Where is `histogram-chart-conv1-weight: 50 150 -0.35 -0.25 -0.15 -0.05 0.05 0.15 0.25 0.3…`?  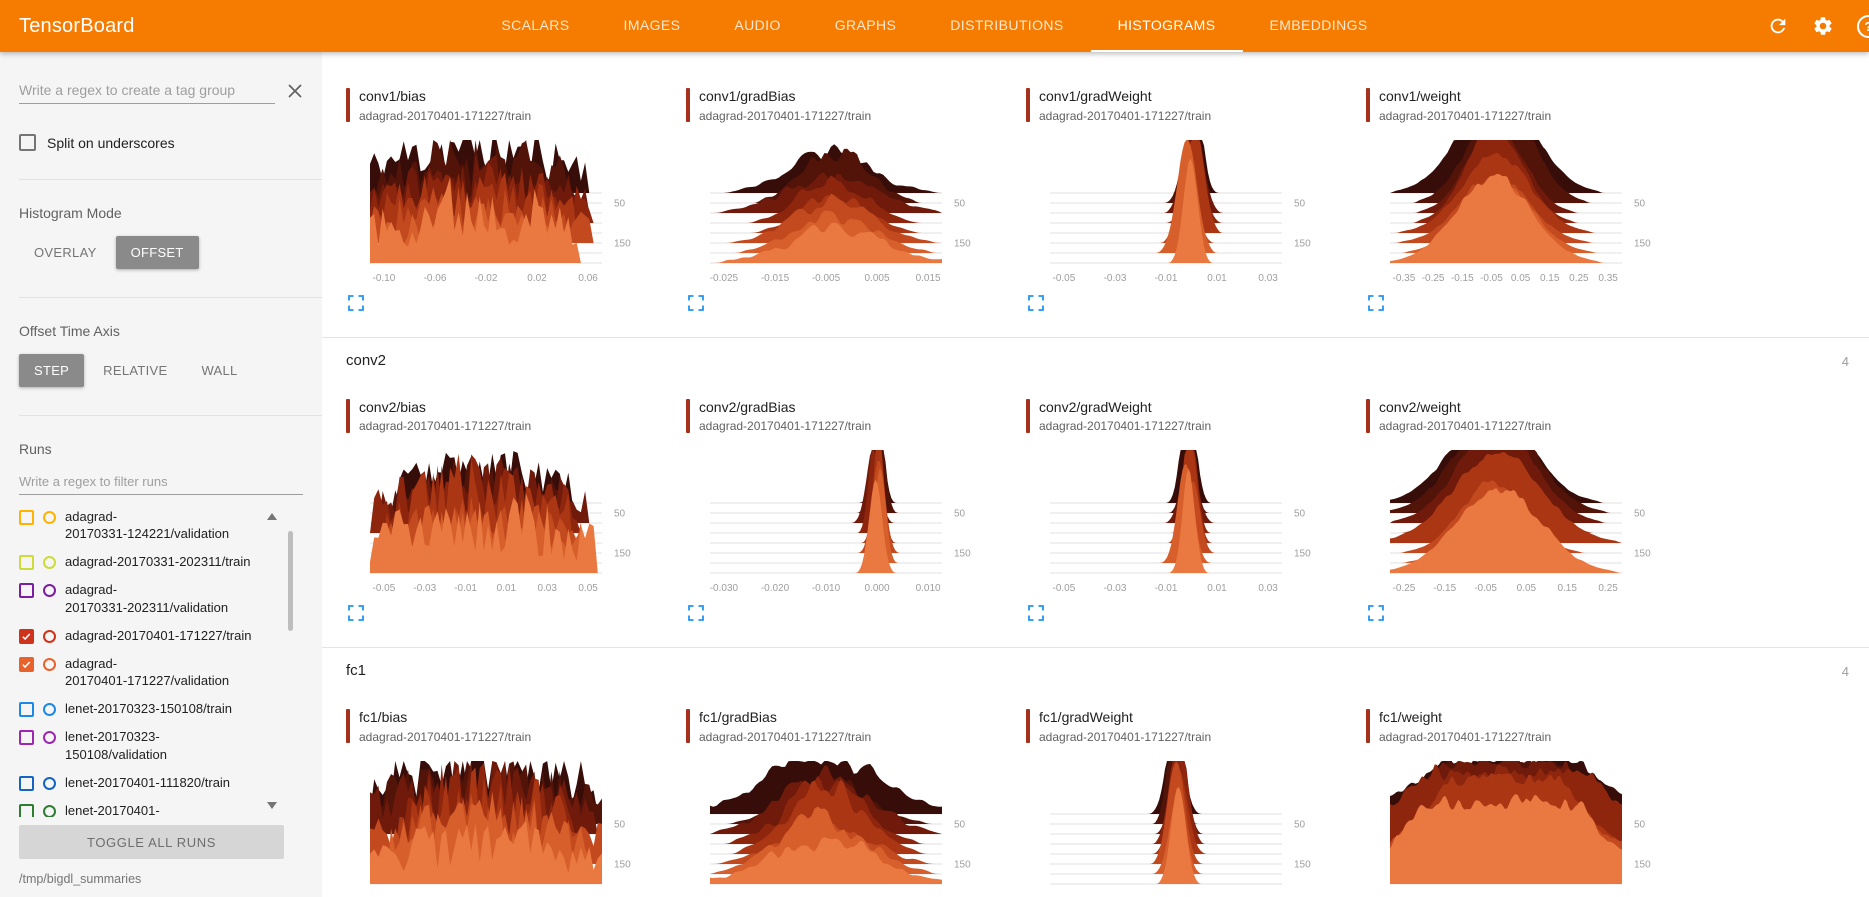
histogram-chart-conv1-weight: 50 150 -0.35 -0.25 -0.15 -0.05 0.05 0.15 0.25 0.3… is located at coordinates (1524, 210).